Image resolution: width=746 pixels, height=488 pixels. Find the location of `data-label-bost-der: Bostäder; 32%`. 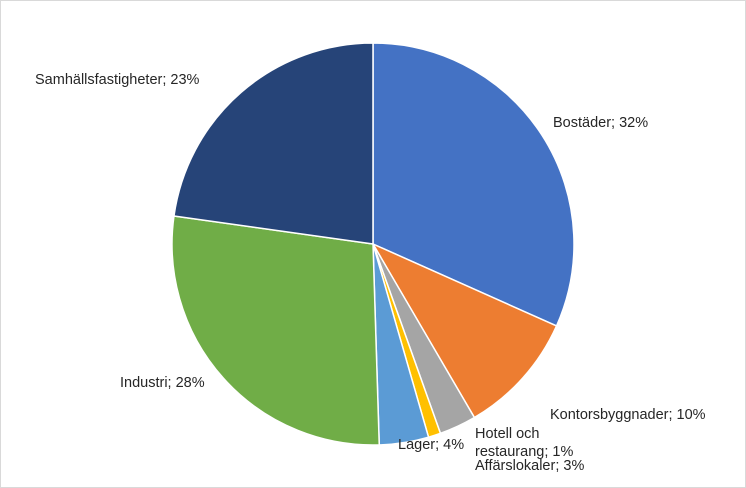

data-label-bost-der: Bostäder; 32% is located at coordinates (600, 123).